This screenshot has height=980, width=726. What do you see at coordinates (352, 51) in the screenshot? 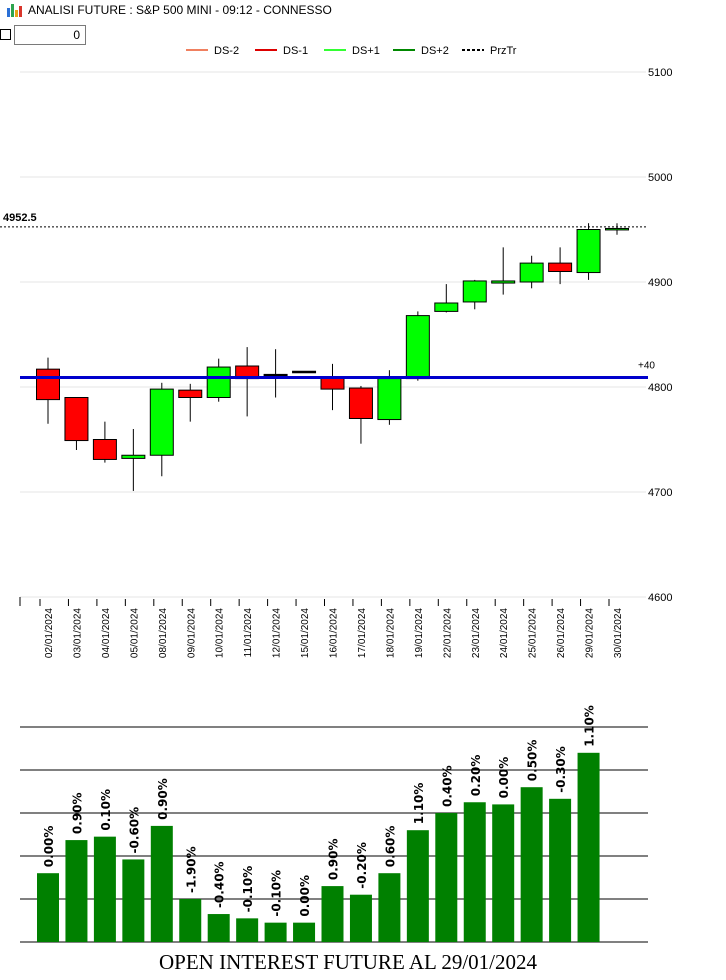
I see `legend-item: DS+1` at bounding box center [352, 51].